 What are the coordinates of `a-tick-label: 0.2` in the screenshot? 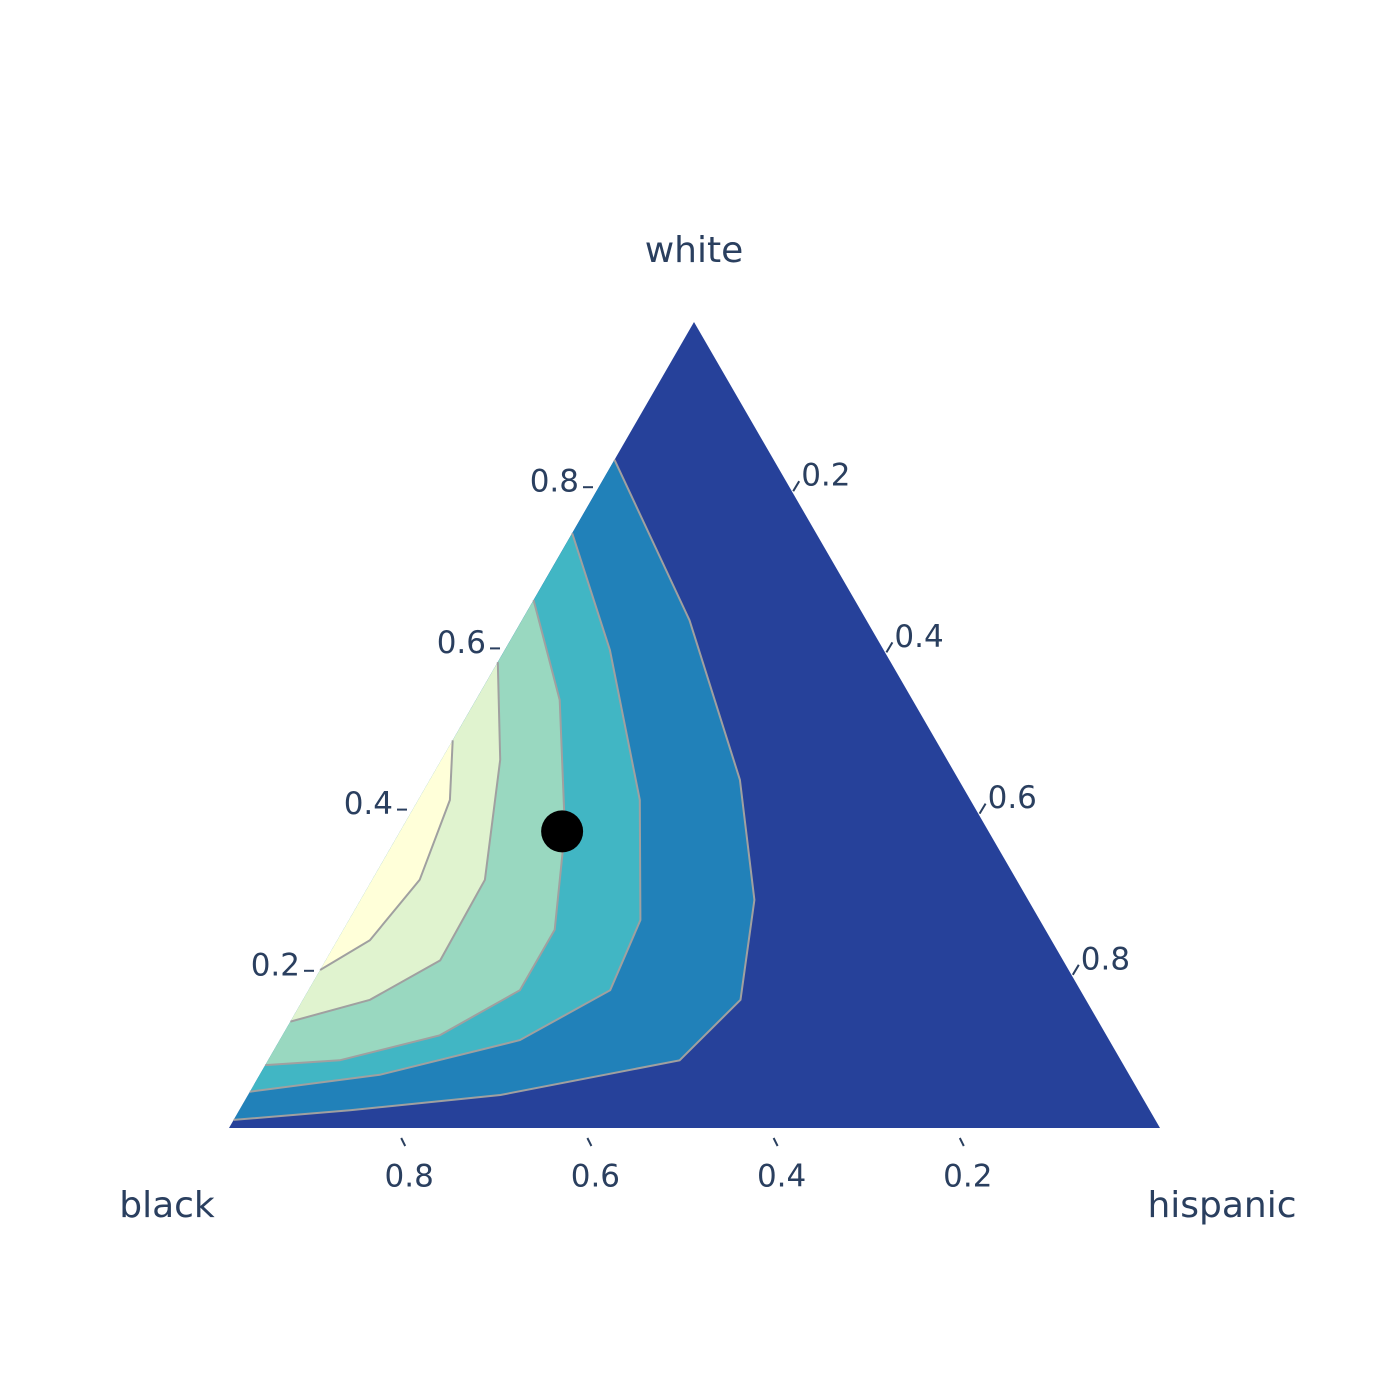 It's located at (275, 965).